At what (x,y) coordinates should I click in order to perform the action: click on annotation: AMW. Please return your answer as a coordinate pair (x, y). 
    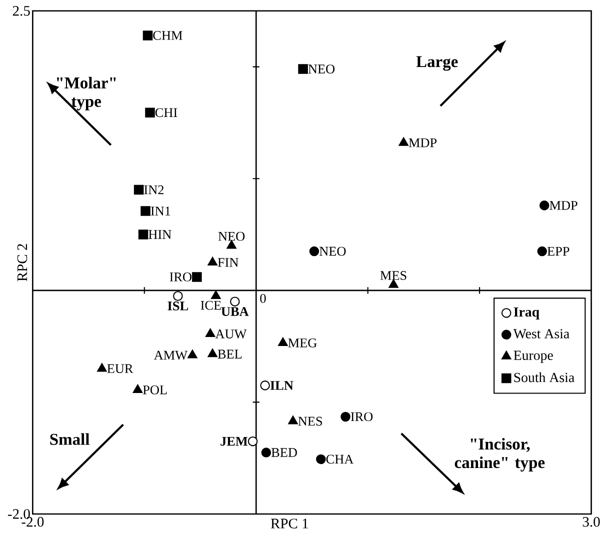
    Looking at the image, I should click on (171, 355).